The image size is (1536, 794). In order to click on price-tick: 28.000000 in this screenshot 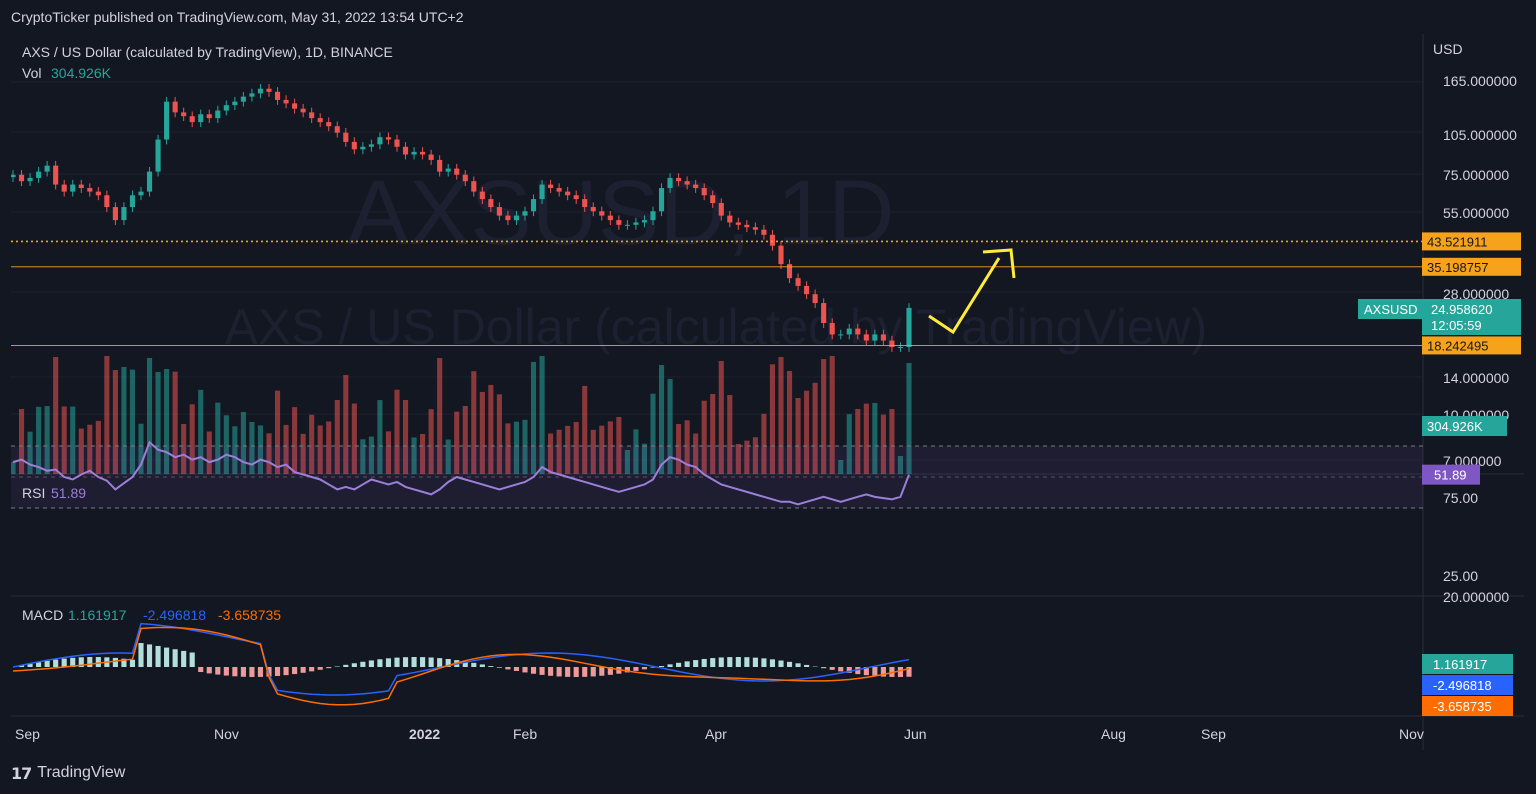, I will do `click(1476, 294)`.